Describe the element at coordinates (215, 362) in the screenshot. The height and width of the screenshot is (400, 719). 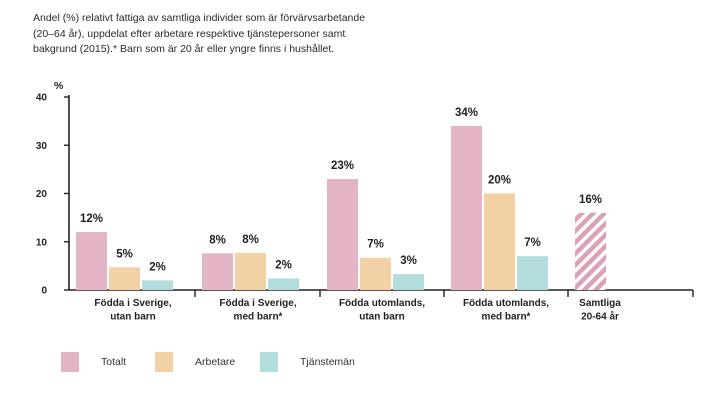
I see `legend-label-arbetare: Arbetare` at that location.